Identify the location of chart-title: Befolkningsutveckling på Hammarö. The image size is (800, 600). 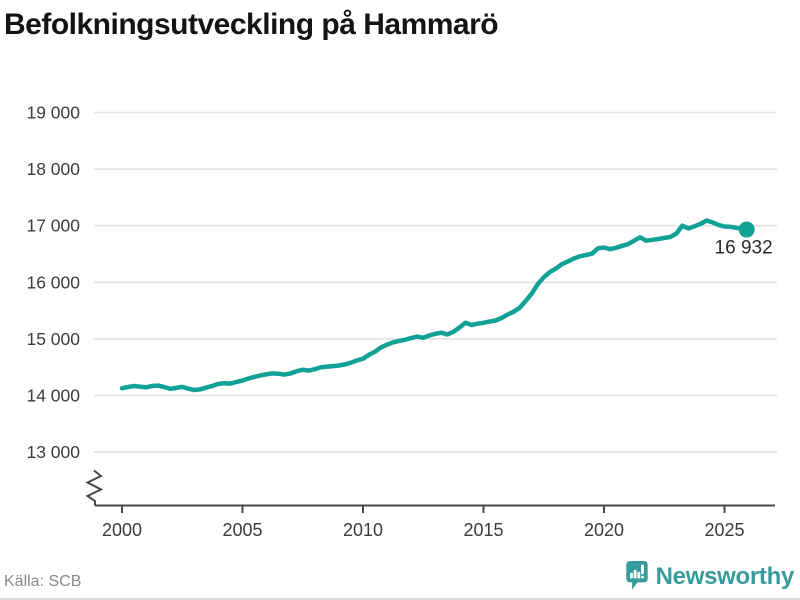
(251, 24).